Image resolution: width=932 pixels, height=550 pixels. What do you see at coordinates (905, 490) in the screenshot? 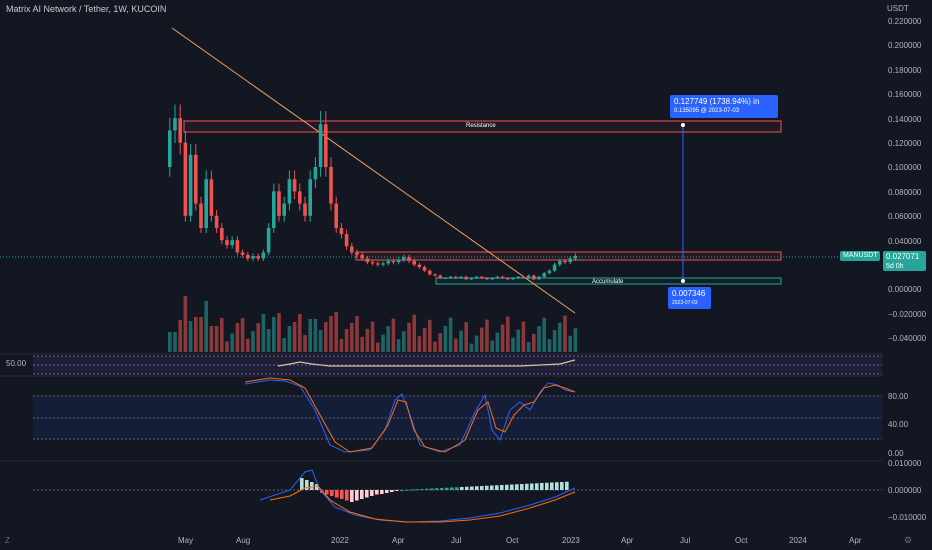
I see `macd-tick: 0.000000` at bounding box center [905, 490].